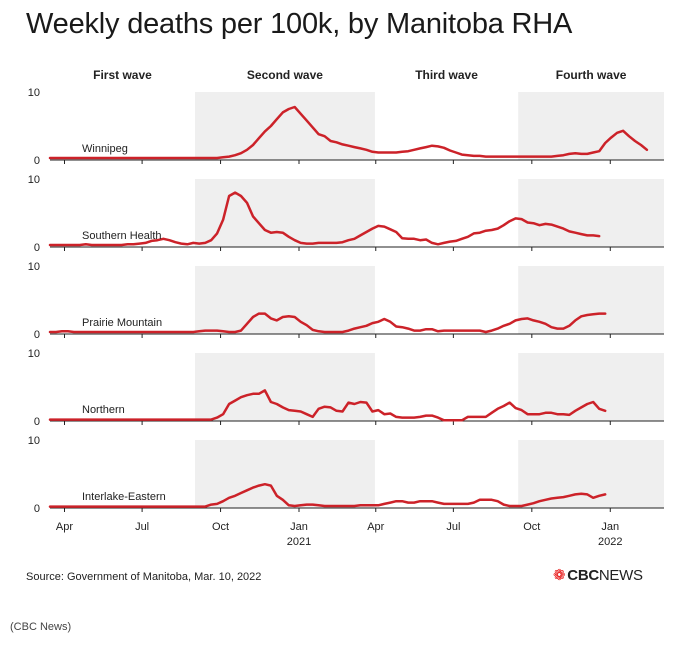  Describe the element at coordinates (583, 575) in the screenshot. I see `logo-cbc-text: CBC` at that location.